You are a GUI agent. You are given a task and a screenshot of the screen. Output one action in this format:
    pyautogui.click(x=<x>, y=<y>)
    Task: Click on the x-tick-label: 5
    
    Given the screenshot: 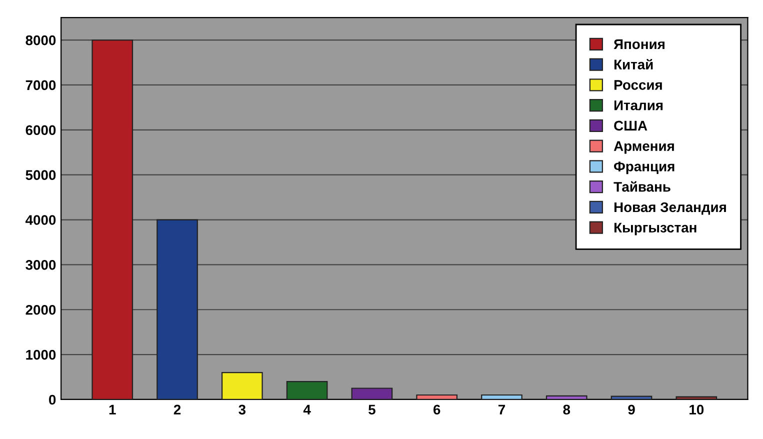 What is the action you would take?
    pyautogui.click(x=372, y=409)
    